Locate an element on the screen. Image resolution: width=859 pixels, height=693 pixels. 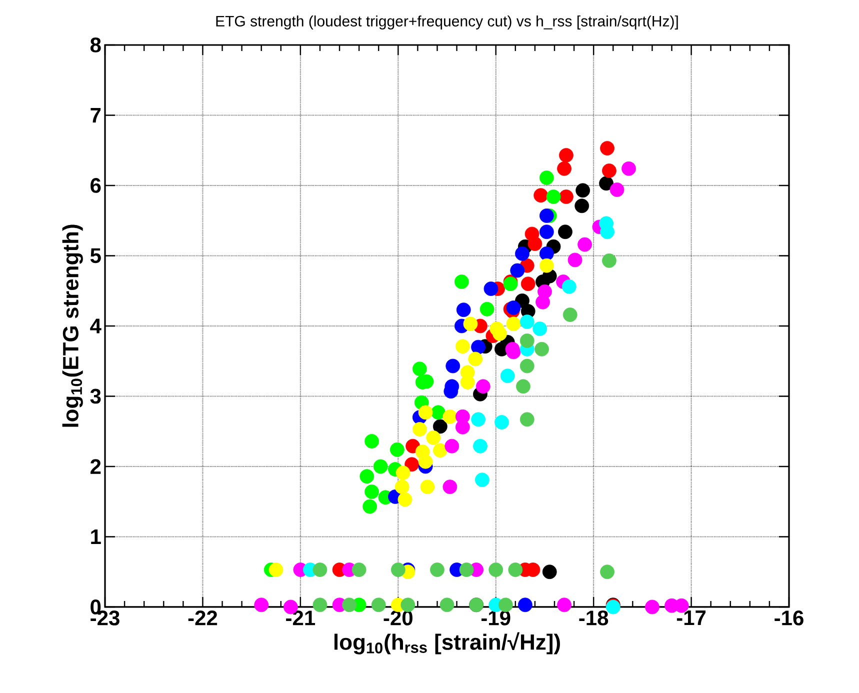
y-tick-label: 6 is located at coordinates (95, 185).